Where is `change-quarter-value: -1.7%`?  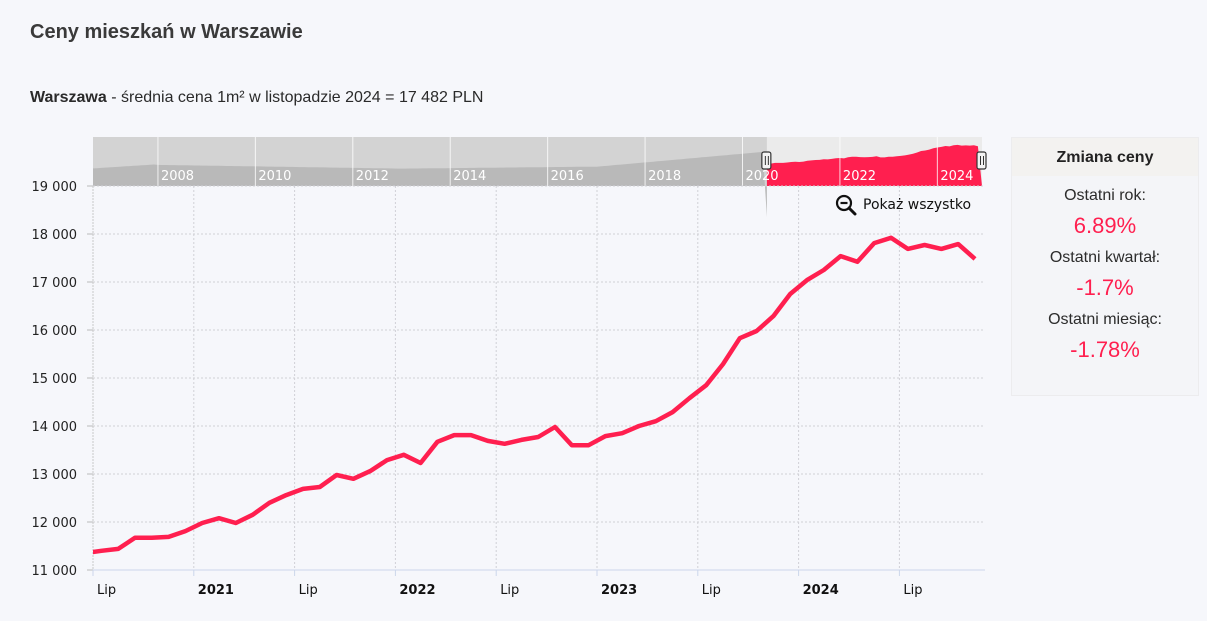 change-quarter-value: -1.7% is located at coordinates (1105, 287).